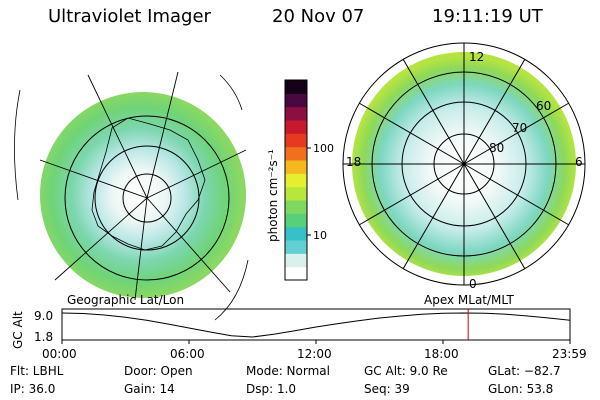 The height and width of the screenshot is (400, 600). I want to click on mlt-label-0: 0, so click(473, 284).